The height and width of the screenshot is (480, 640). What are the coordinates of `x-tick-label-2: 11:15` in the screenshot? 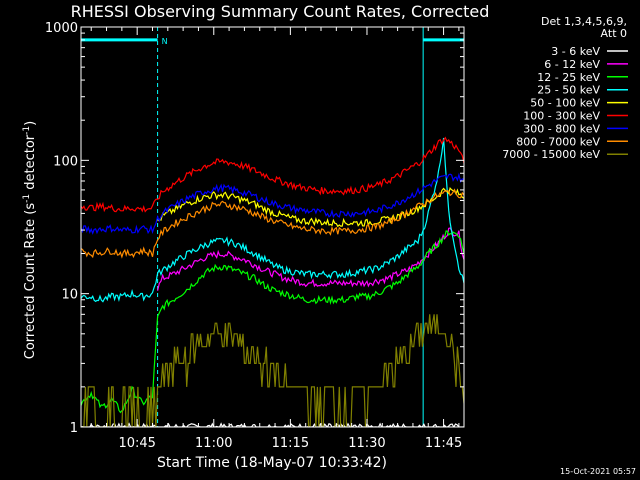 It's located at (290, 443).